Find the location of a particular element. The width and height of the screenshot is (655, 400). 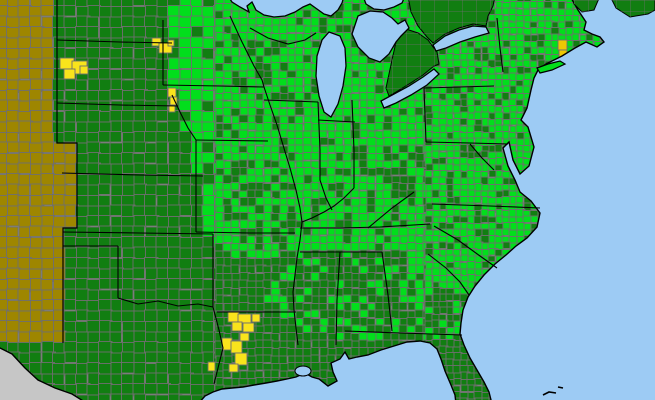

lake-superior is located at coordinates (286, 9).